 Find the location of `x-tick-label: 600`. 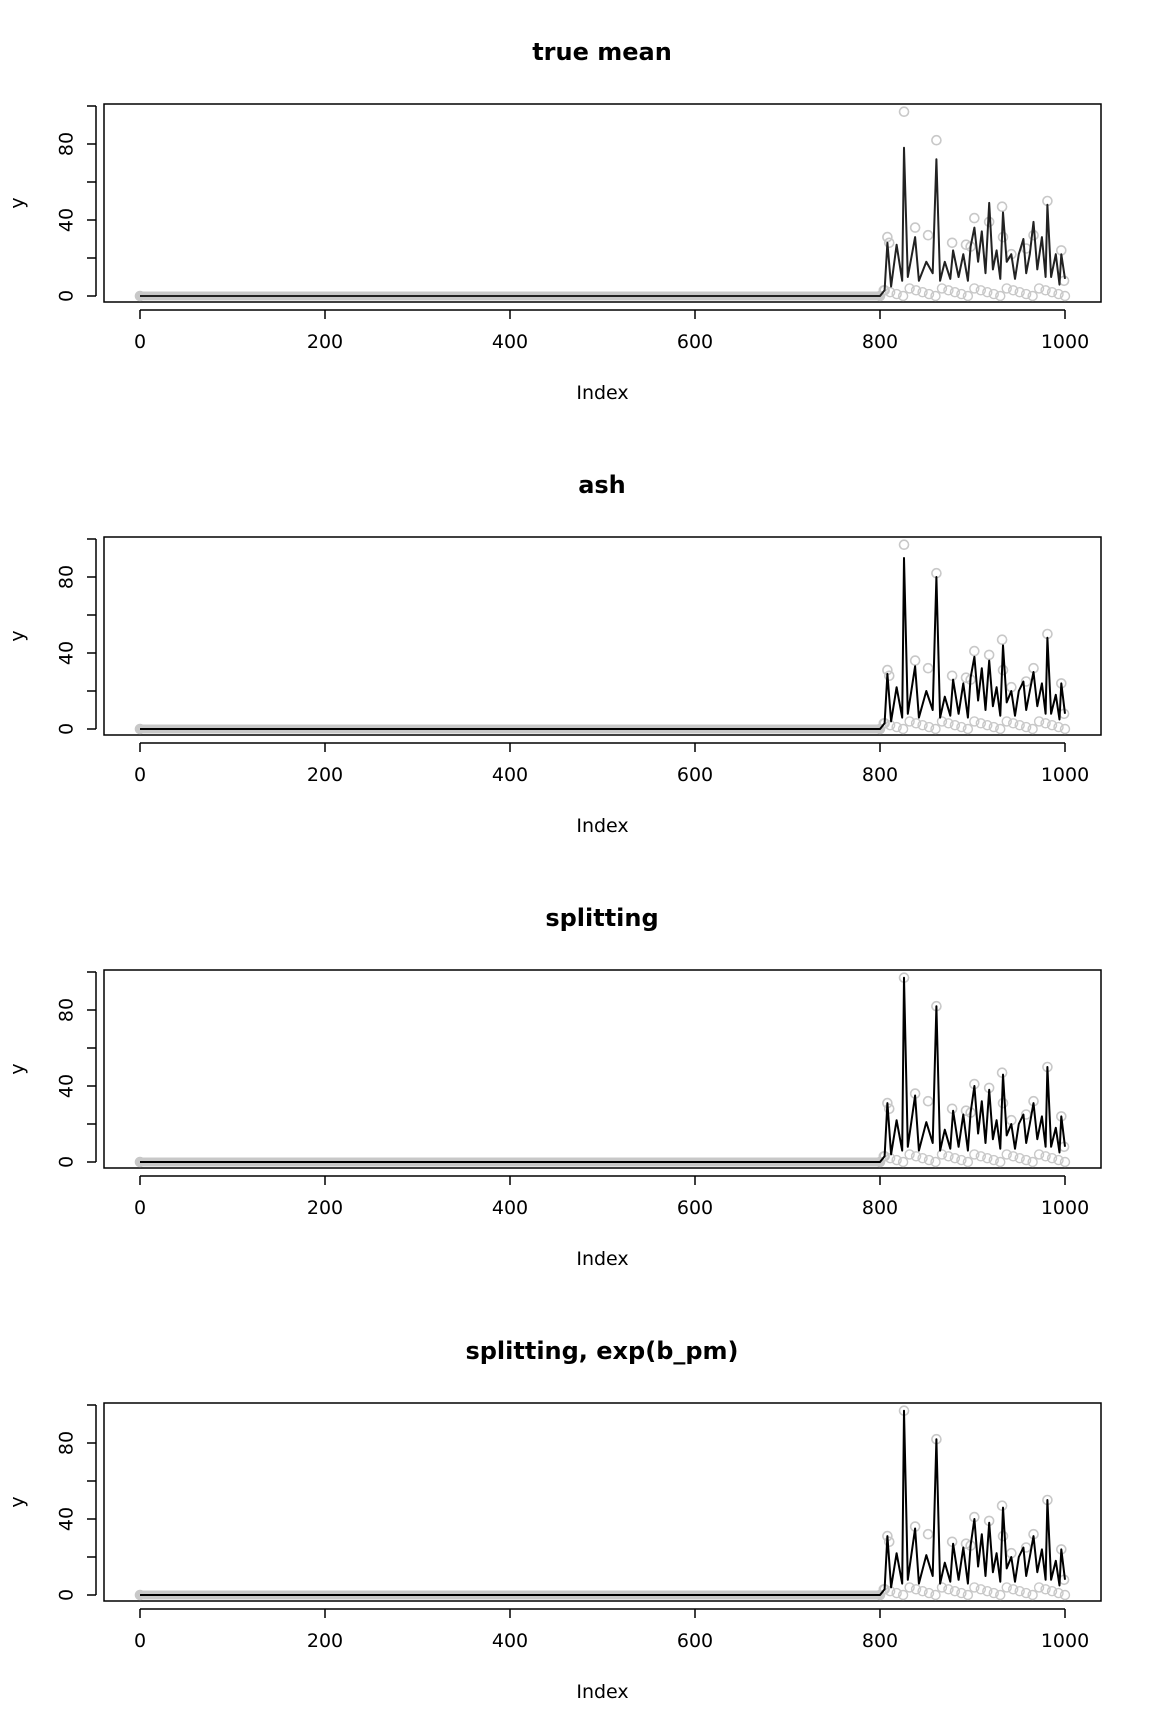

x-tick-label: 600 is located at coordinates (695, 1641).